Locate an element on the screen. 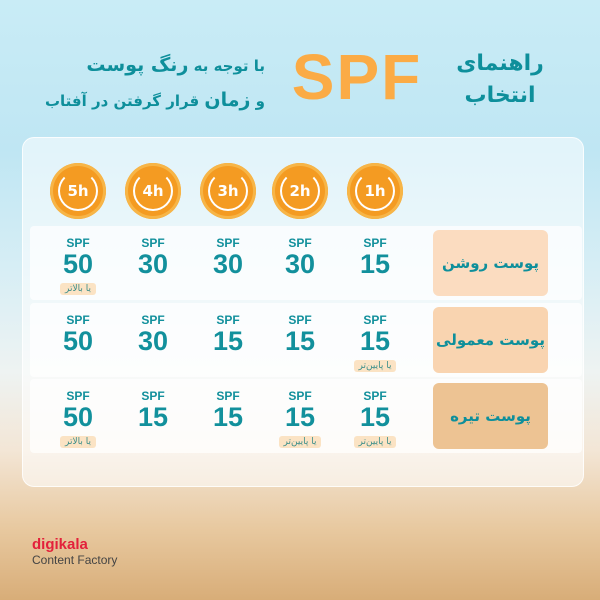 The width and height of the screenshot is (600, 600). logo-sub: Content Factory is located at coordinates (75, 560).